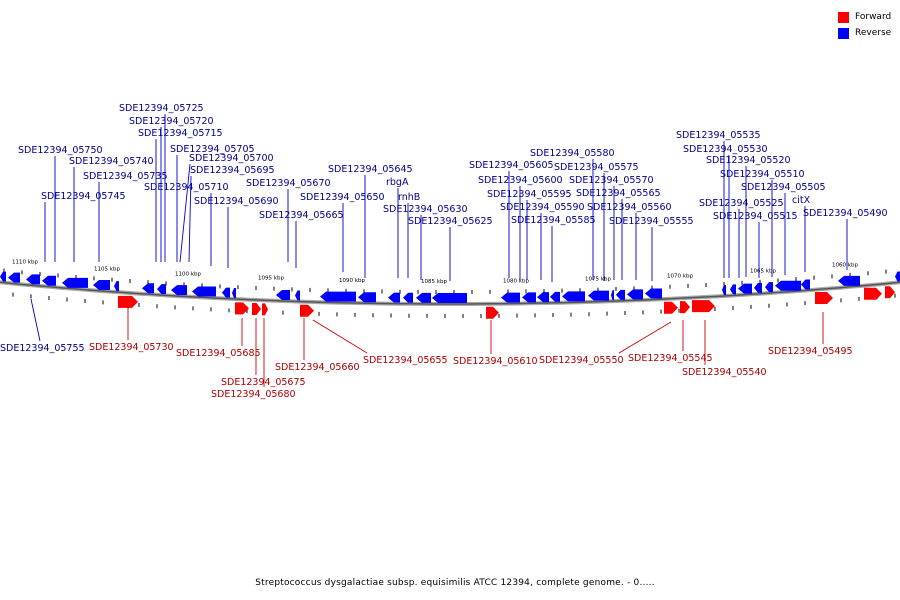 Image resolution: width=900 pixels, height=600 pixels. I want to click on reverse-gene-label: SDE12394_05745, so click(83, 196).